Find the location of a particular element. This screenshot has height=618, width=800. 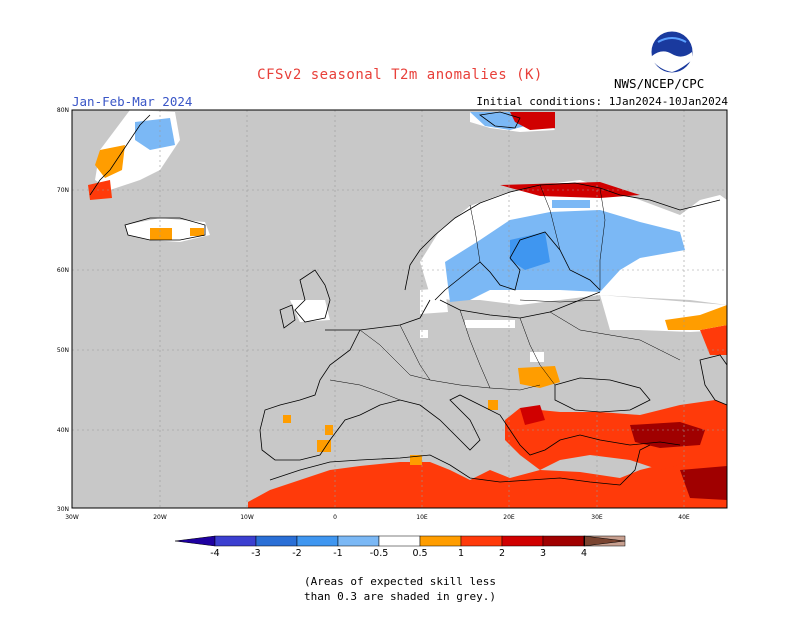

initial-conditions-label: Initial conditions: 1Jan2024-10Jan2024 is located at coordinates (602, 101).